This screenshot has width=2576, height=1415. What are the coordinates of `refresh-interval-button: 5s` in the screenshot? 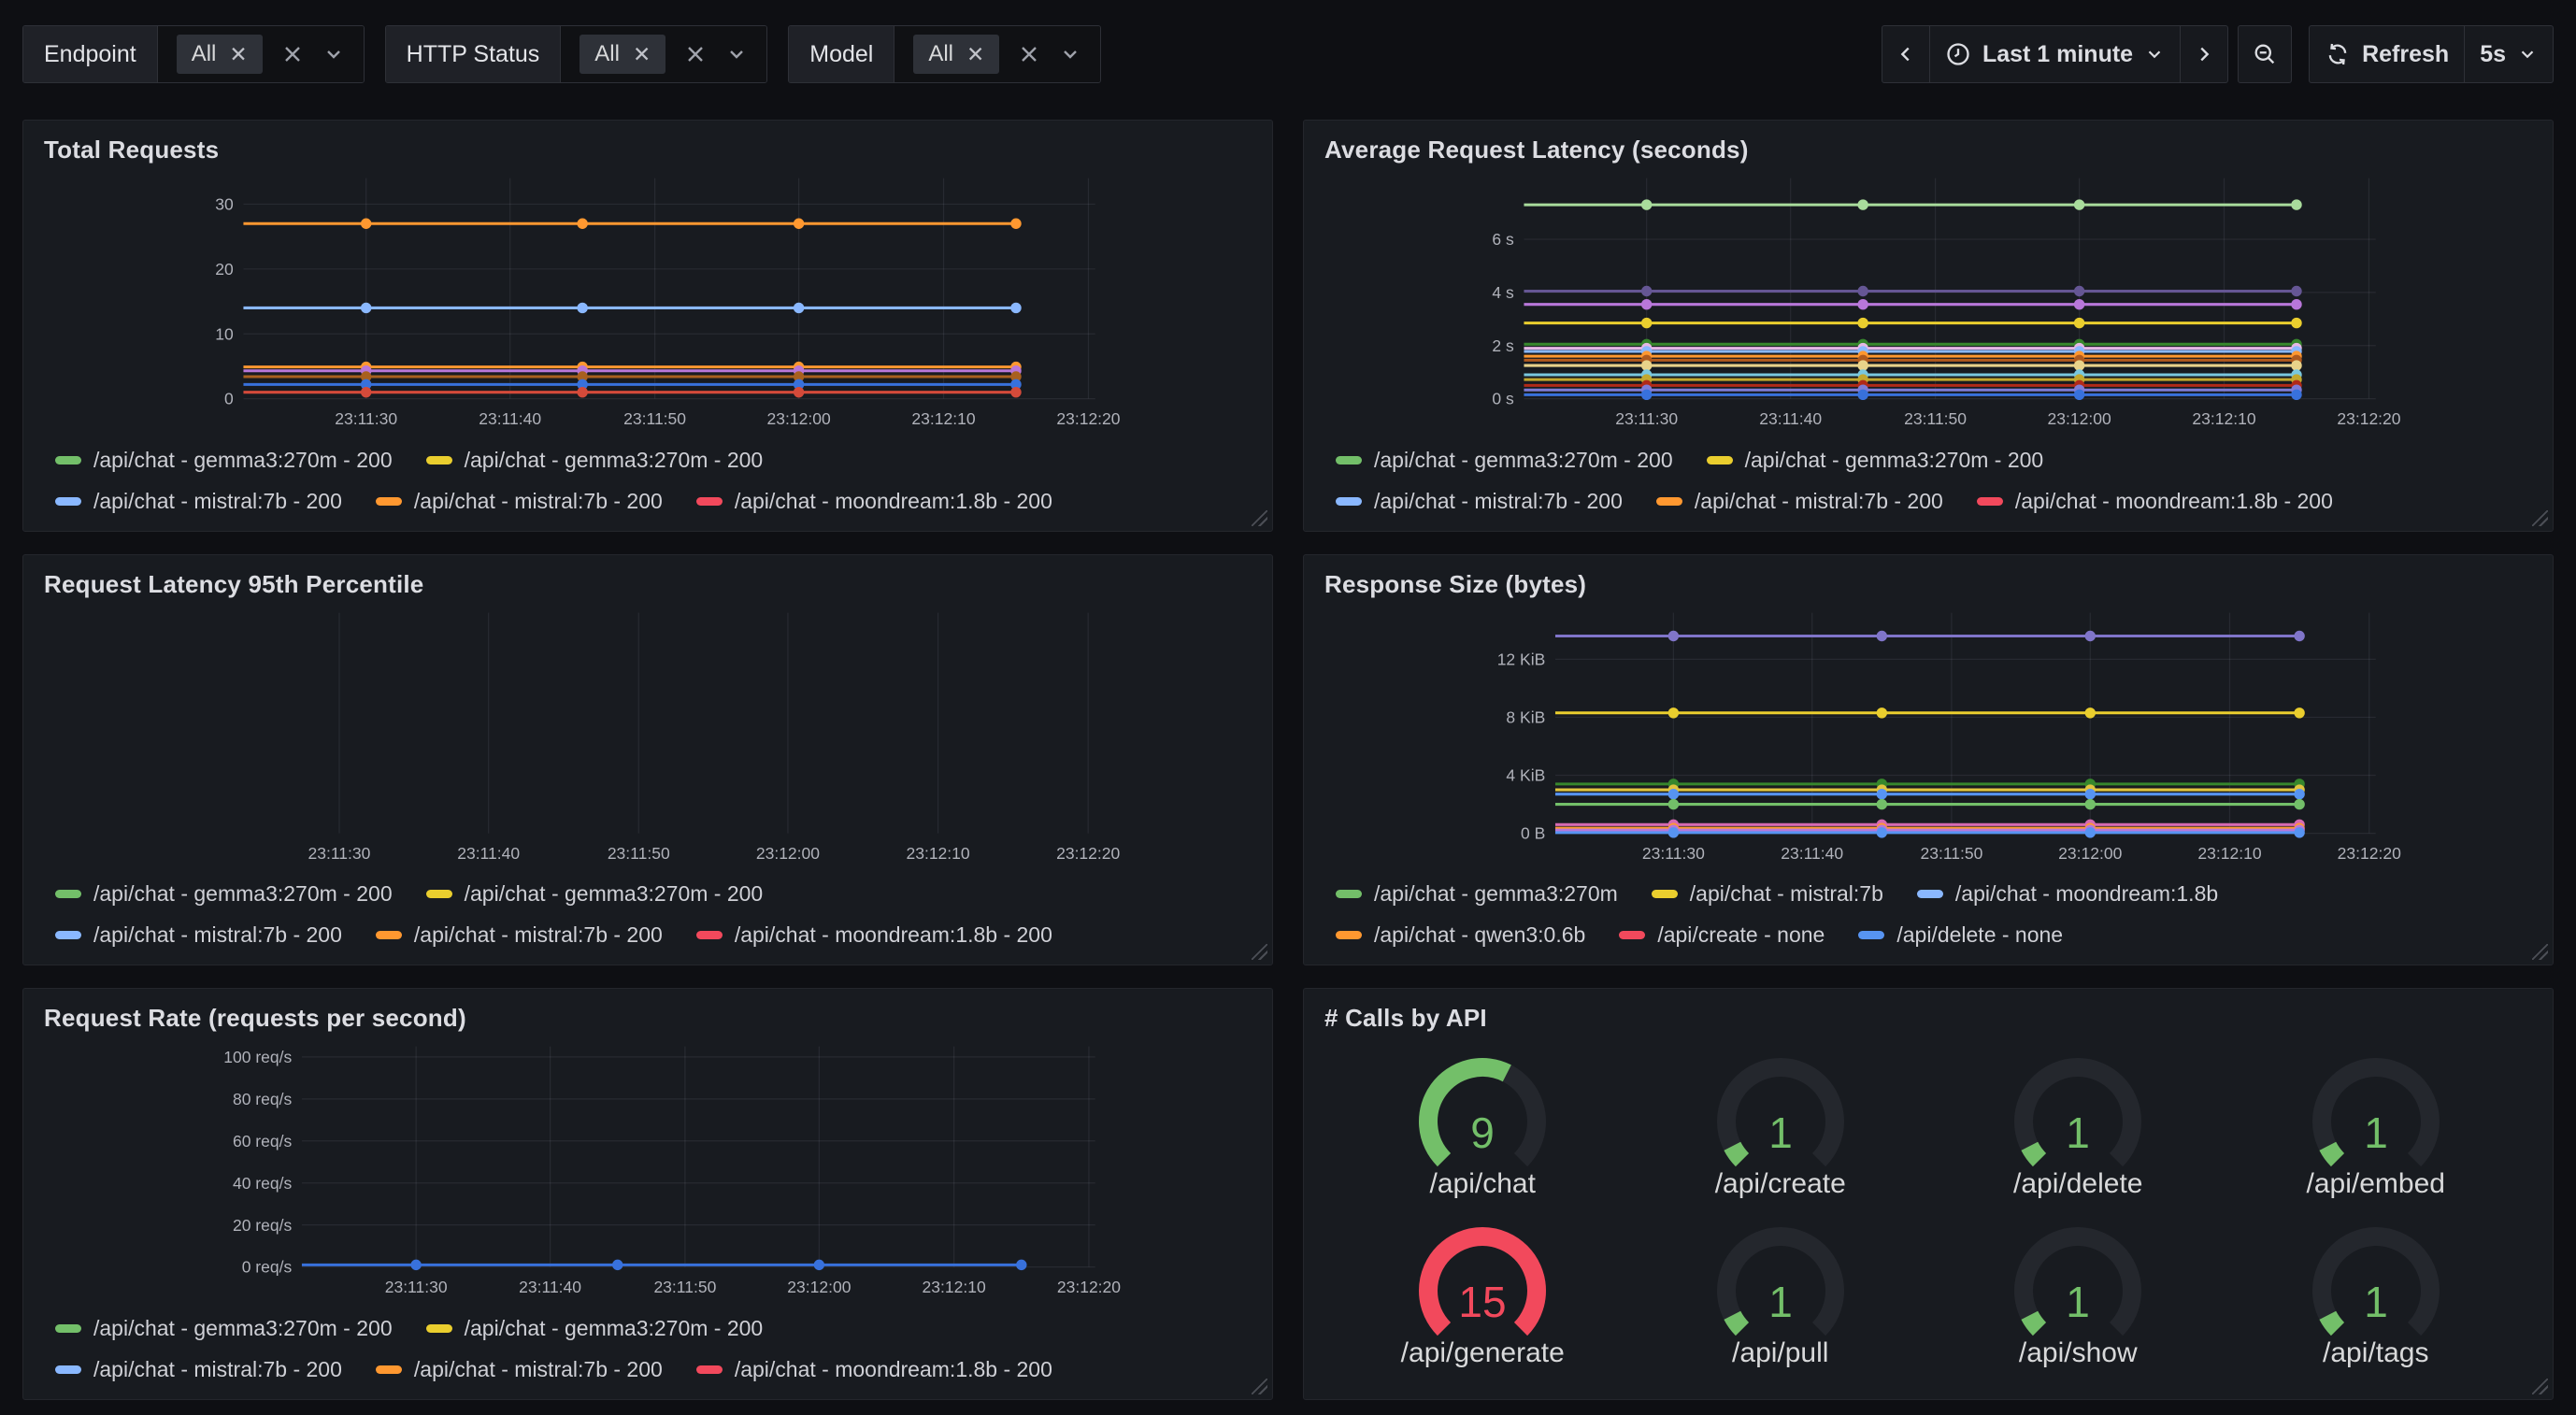 It's located at (2509, 54).